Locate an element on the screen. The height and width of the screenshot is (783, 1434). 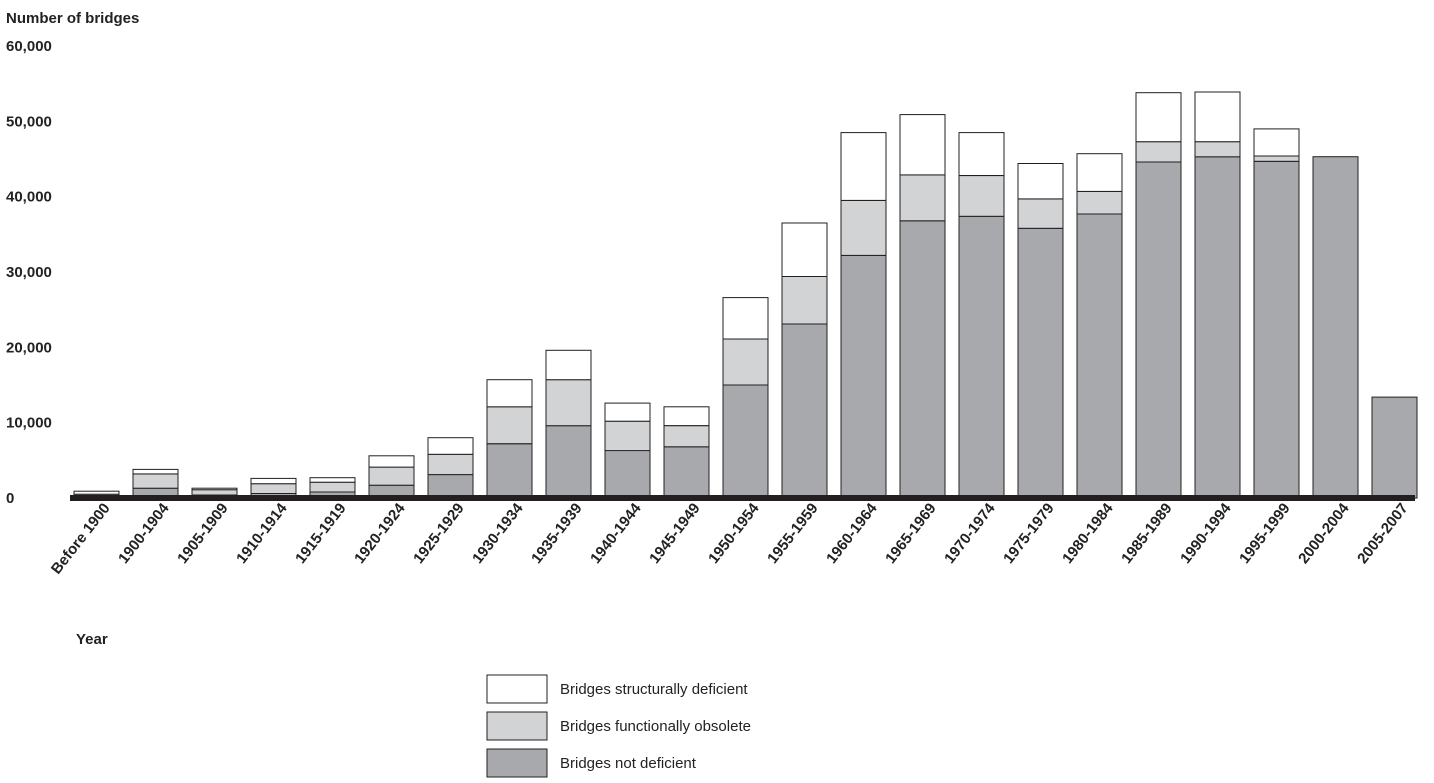
x-tick-label: 1945-1949 is located at coordinates (675, 533).